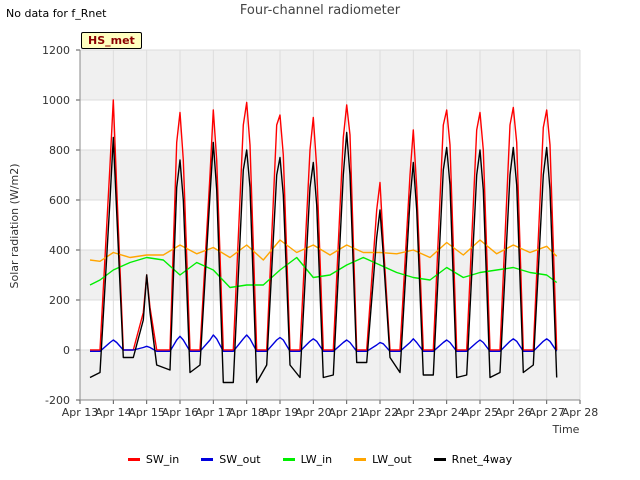 Image resolution: width=640 pixels, height=480 pixels. Describe the element at coordinates (413, 412) in the screenshot. I see `x-tick-label: Apr 23` at that location.